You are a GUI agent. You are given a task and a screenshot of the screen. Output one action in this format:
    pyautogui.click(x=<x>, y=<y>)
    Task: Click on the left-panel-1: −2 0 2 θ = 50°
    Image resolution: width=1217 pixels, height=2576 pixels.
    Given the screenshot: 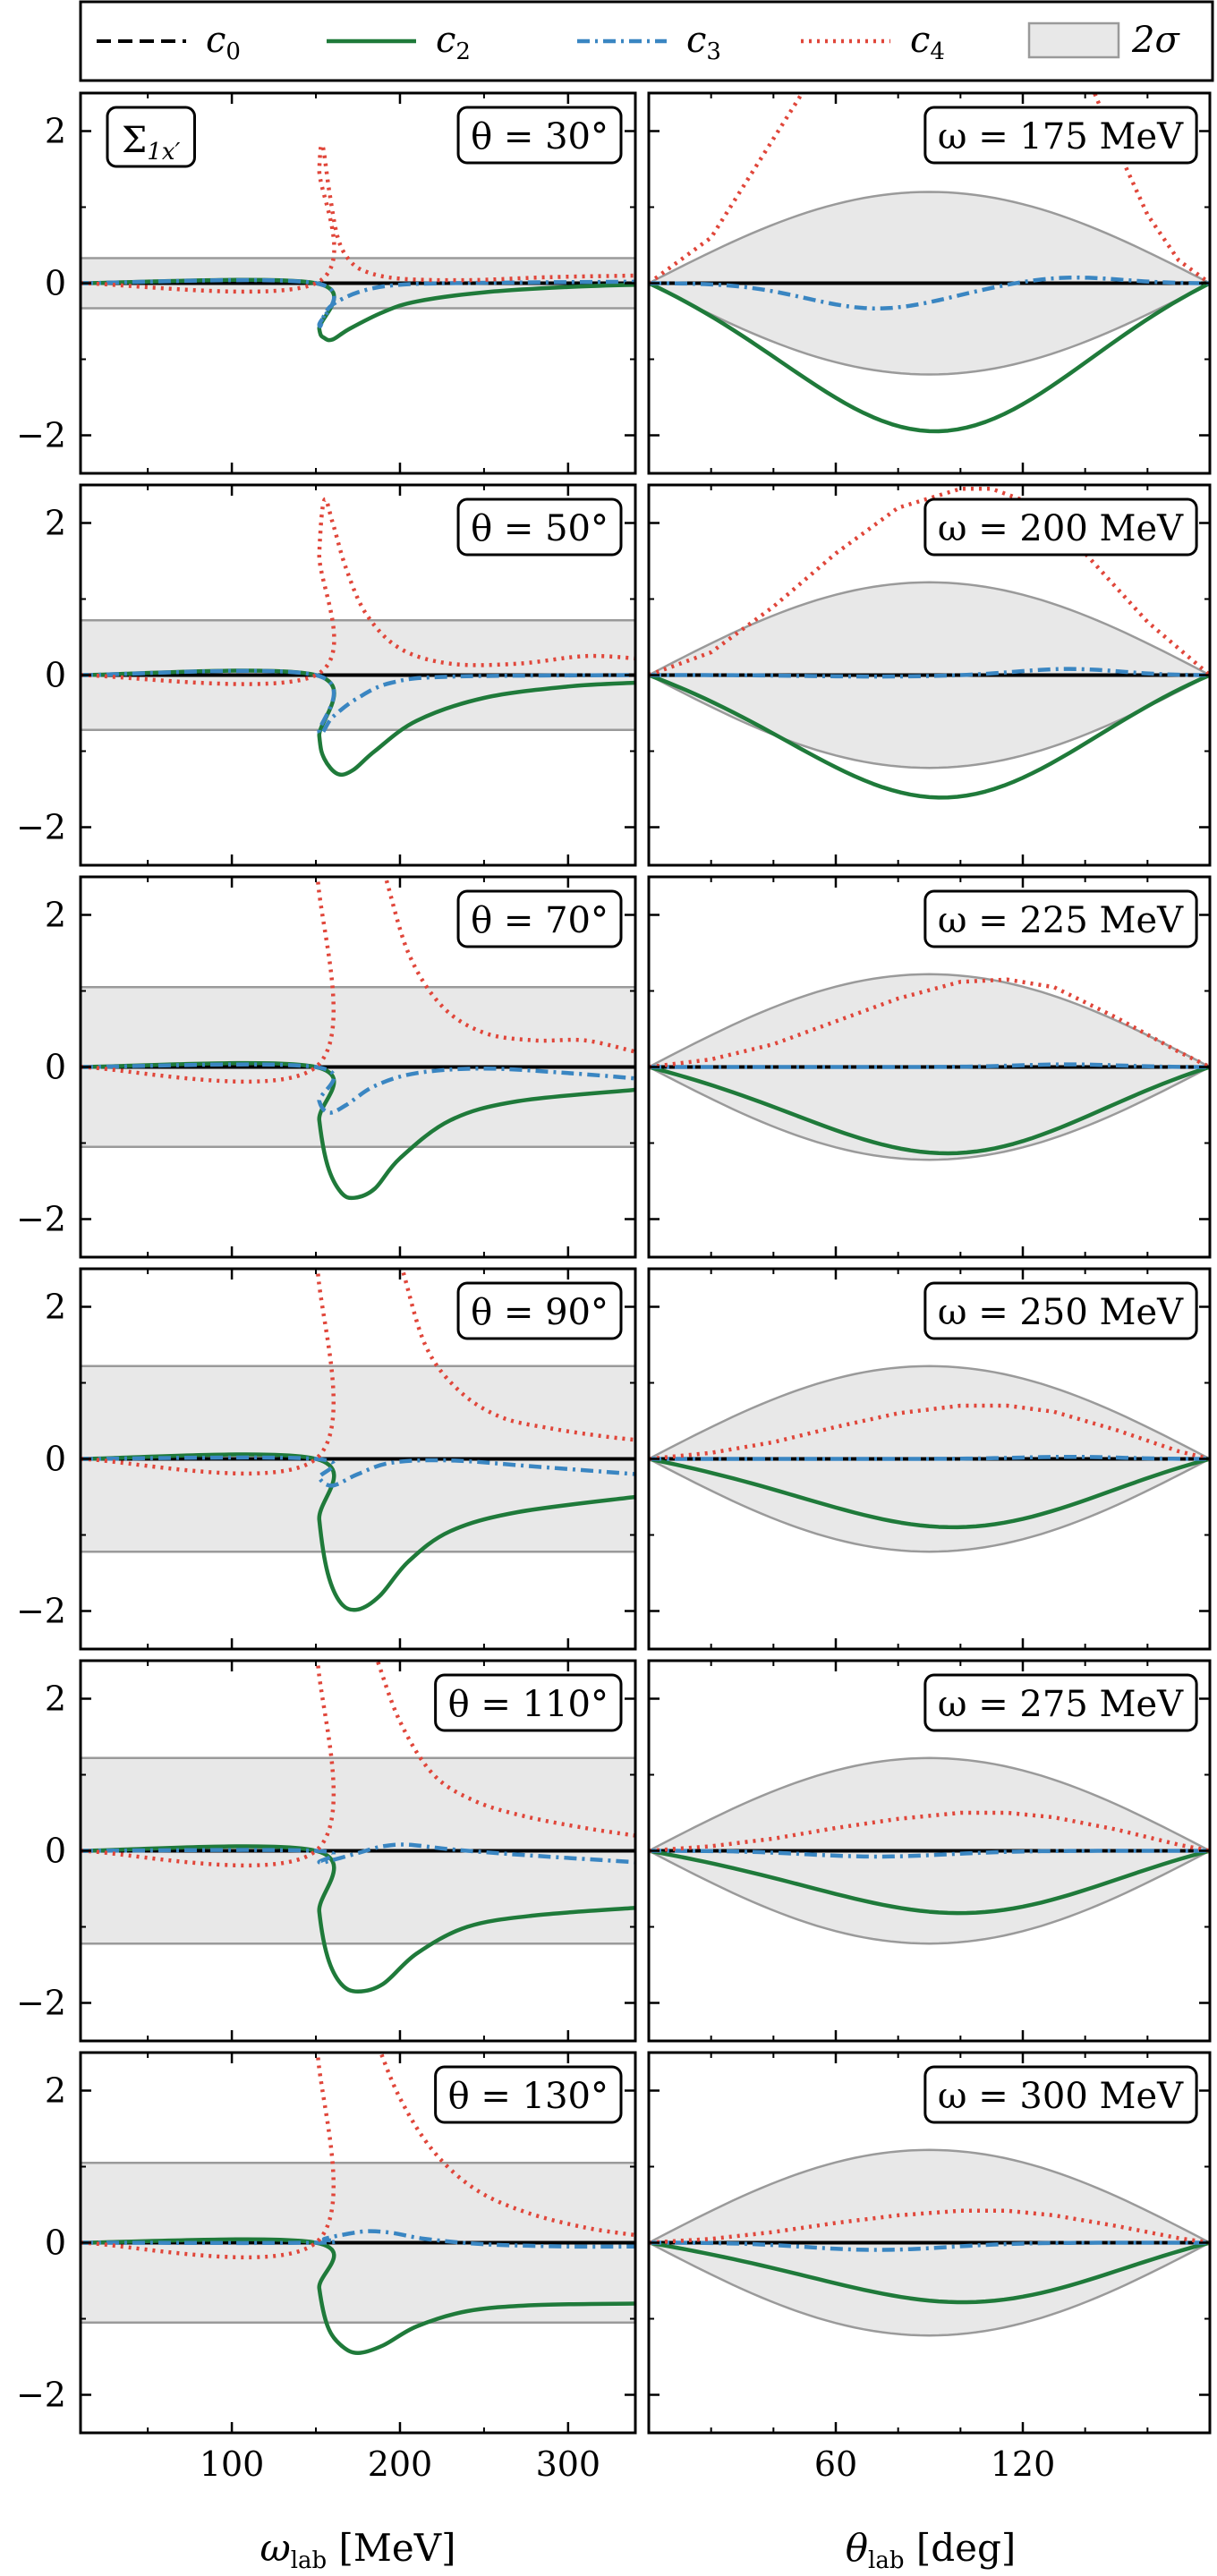 What is the action you would take?
    pyautogui.click(x=326, y=675)
    